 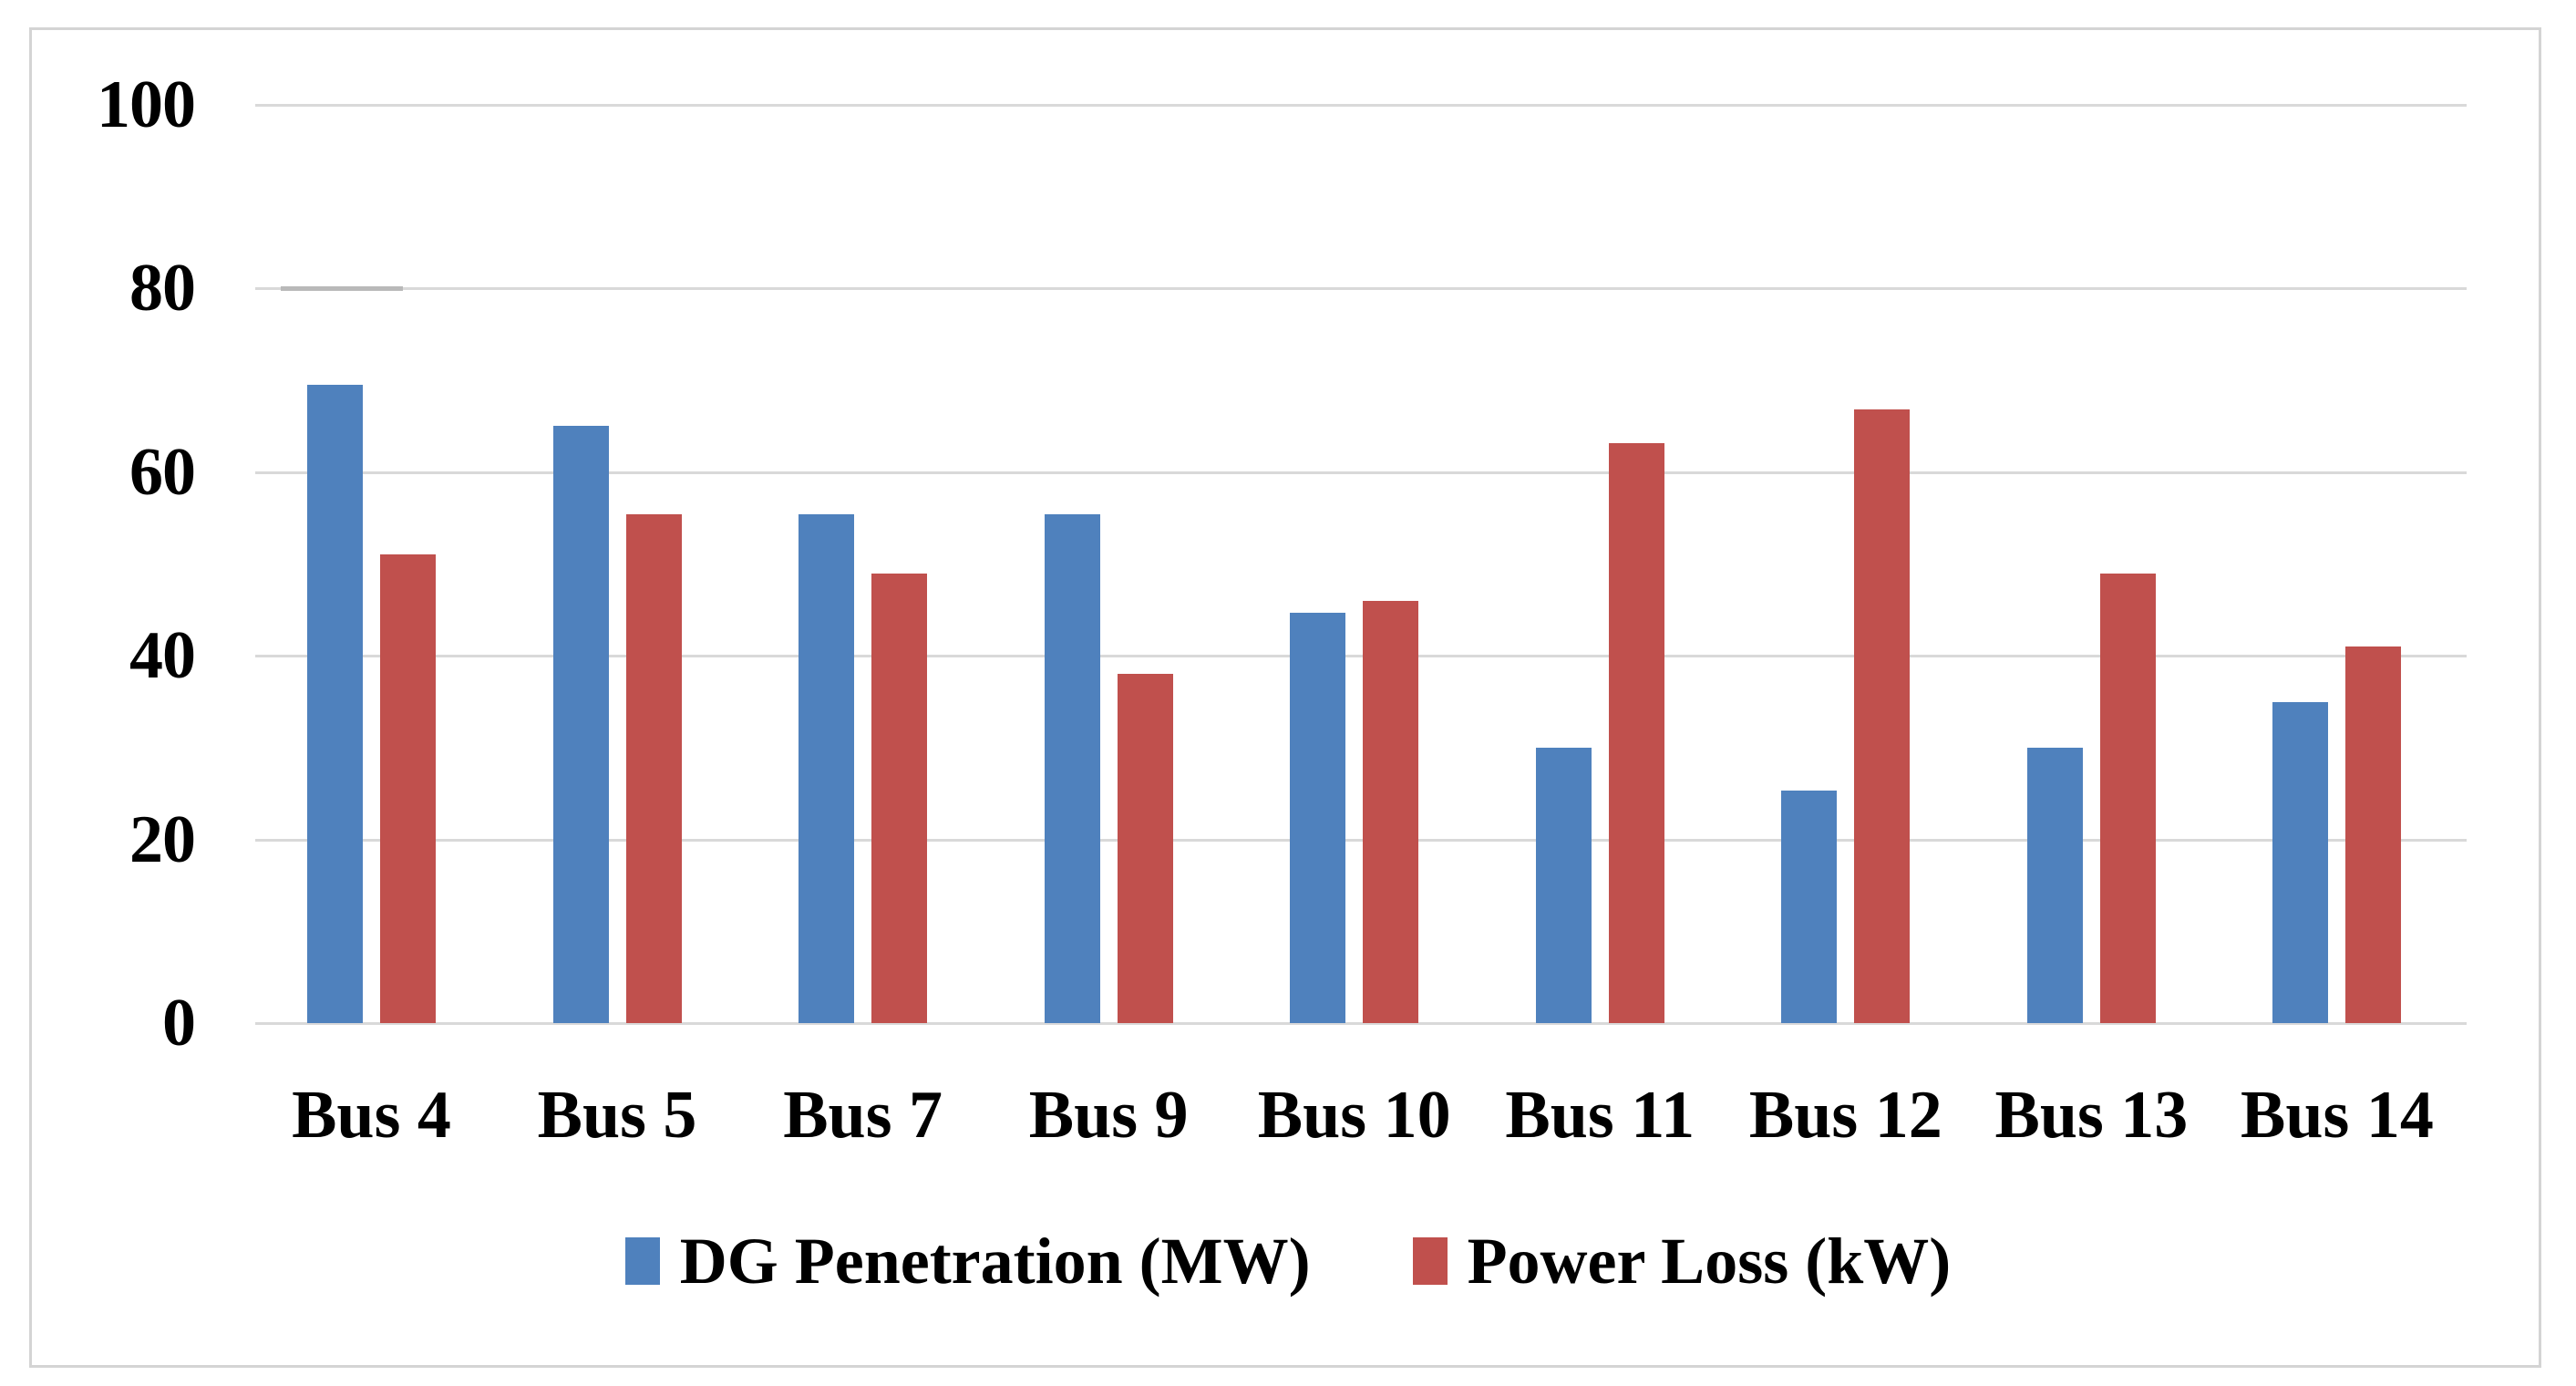 I want to click on x-label-bus-14: Bus 14, so click(x=2337, y=1116).